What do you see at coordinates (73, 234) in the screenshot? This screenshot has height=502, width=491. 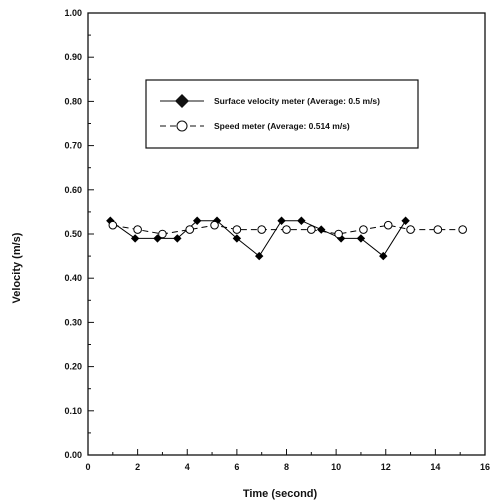 I see `y-tick-label: 0.50` at bounding box center [73, 234].